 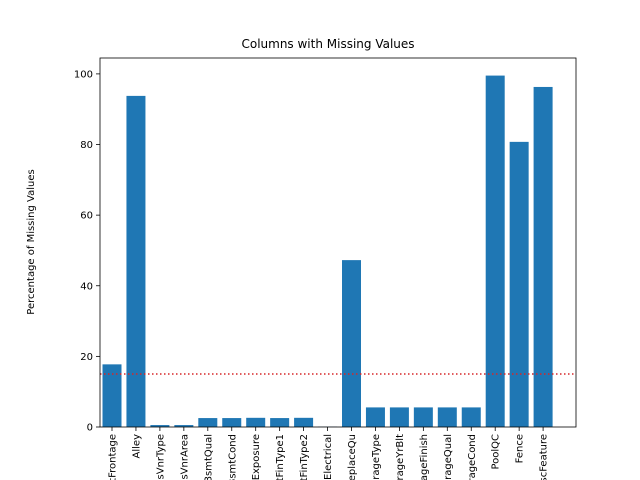 I want to click on x-tick-label: BsmtCond, so click(x=232, y=457).